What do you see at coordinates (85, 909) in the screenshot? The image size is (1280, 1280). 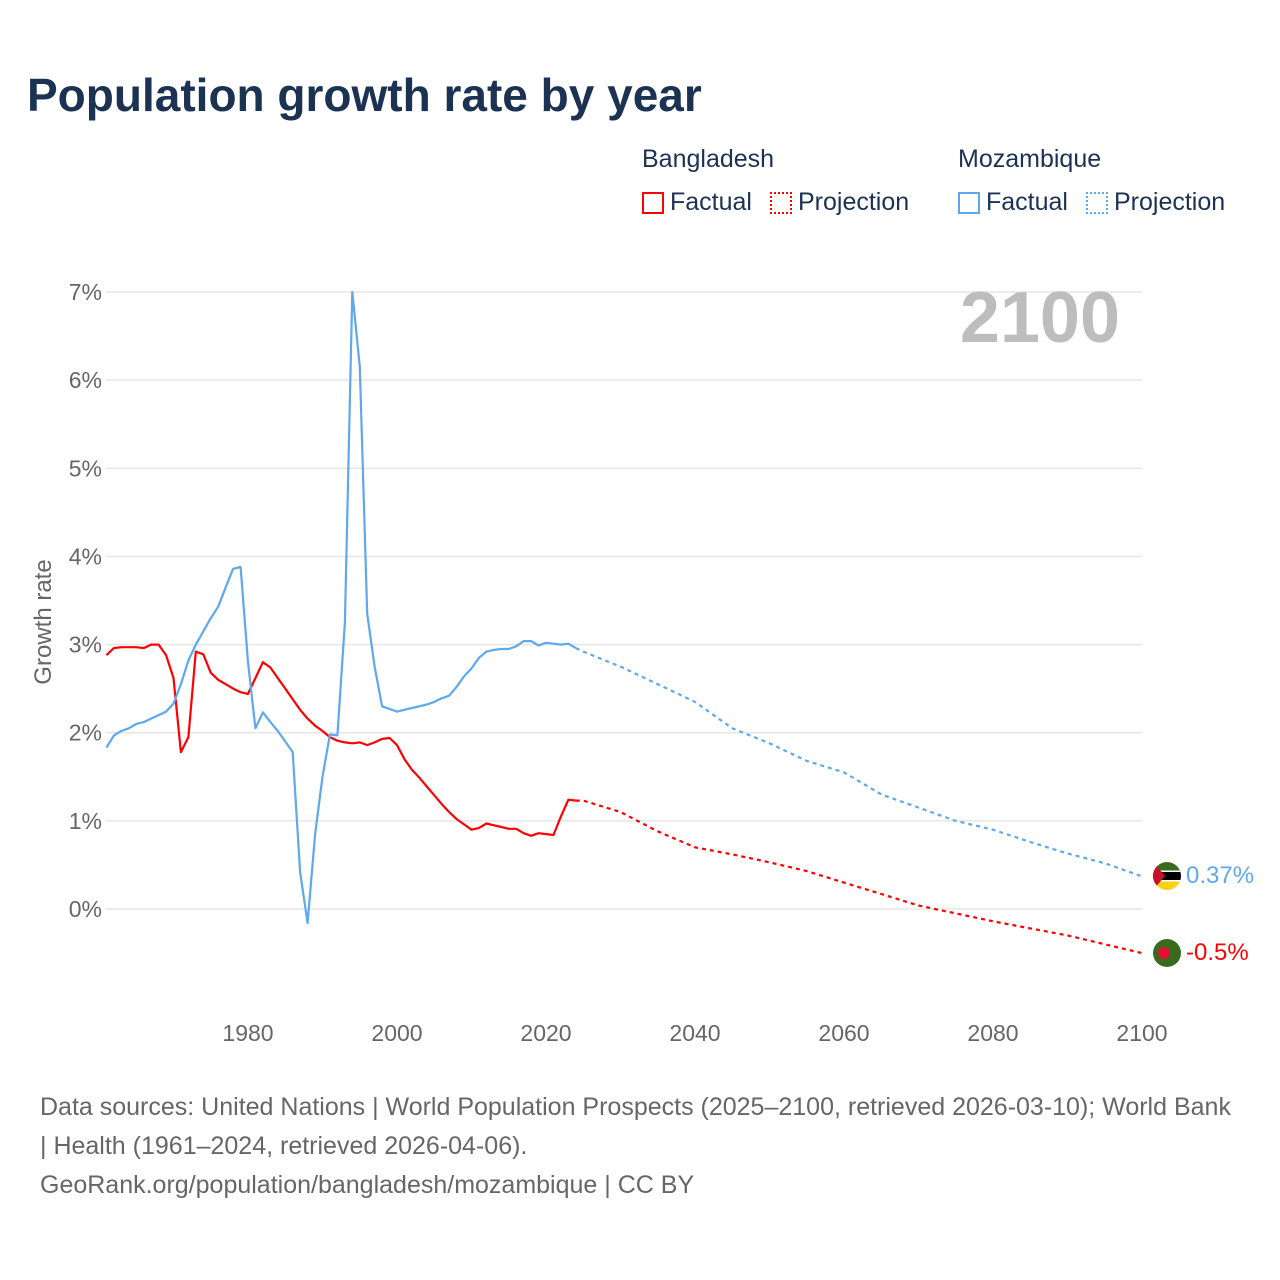 I see `y-tick-label: 0%` at bounding box center [85, 909].